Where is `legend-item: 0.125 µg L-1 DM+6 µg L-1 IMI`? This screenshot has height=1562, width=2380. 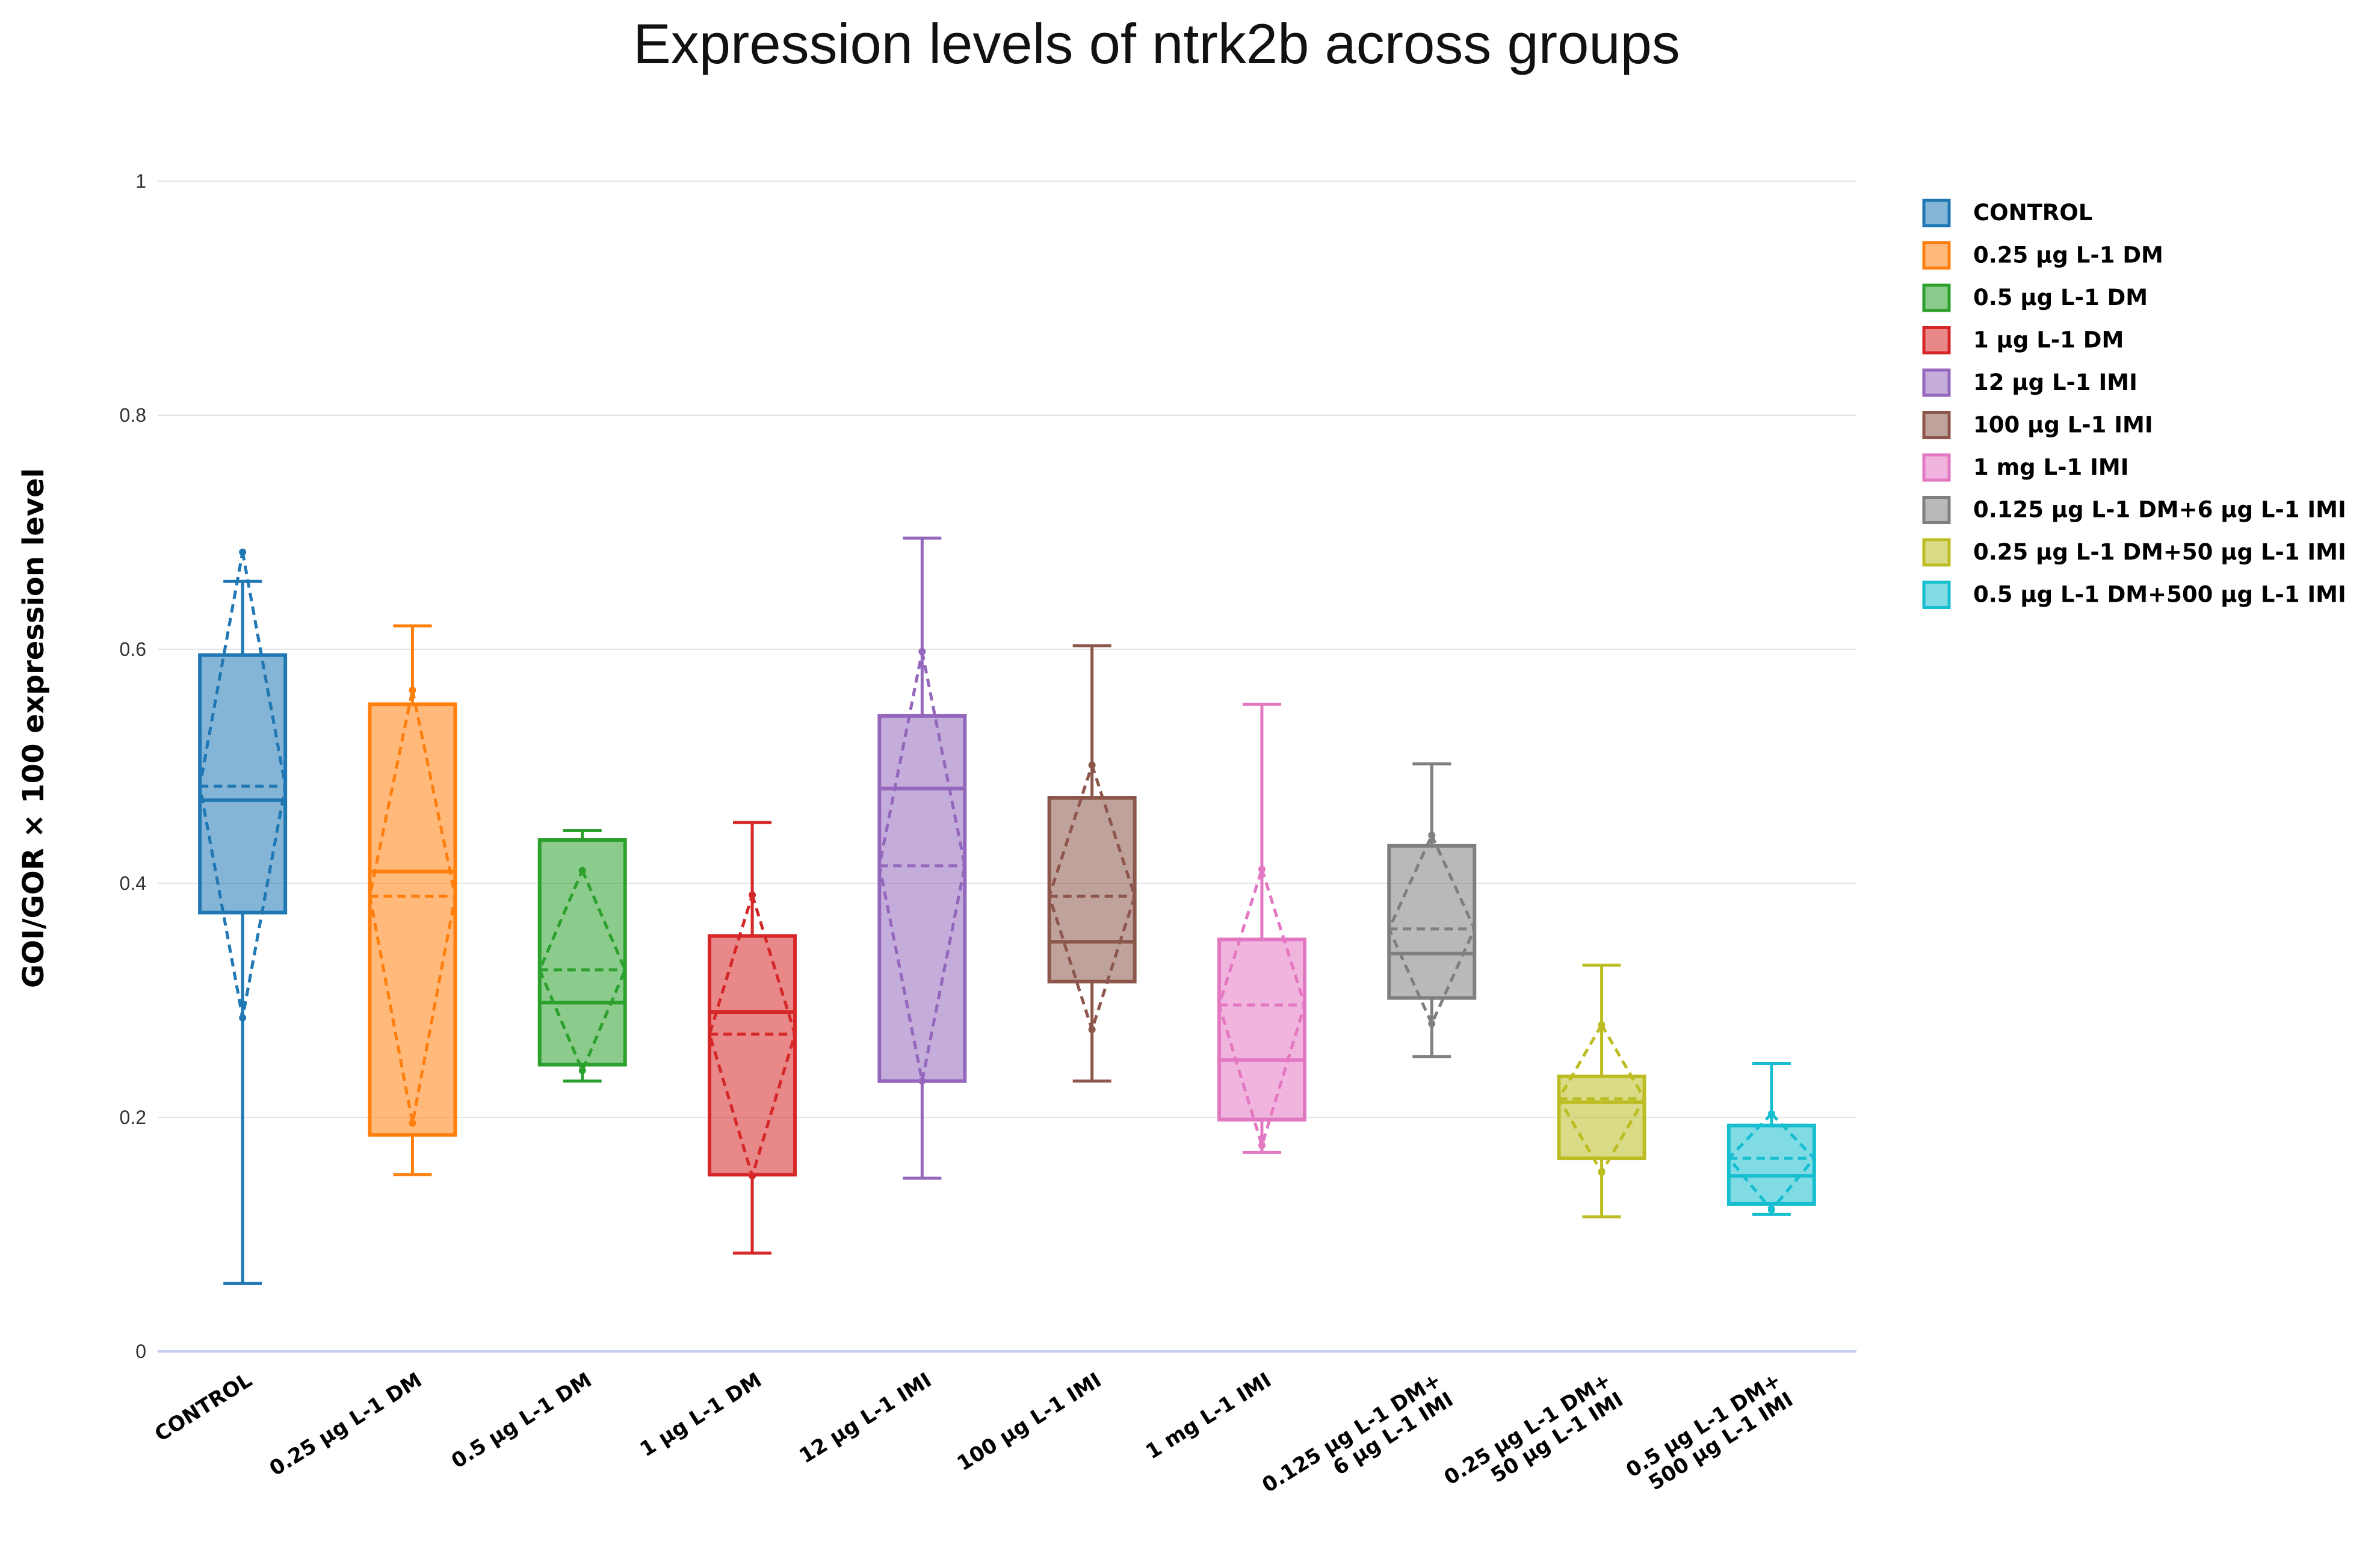 legend-item: 0.125 µg L-1 DM+6 µg L-1 IMI is located at coordinates (2134, 510).